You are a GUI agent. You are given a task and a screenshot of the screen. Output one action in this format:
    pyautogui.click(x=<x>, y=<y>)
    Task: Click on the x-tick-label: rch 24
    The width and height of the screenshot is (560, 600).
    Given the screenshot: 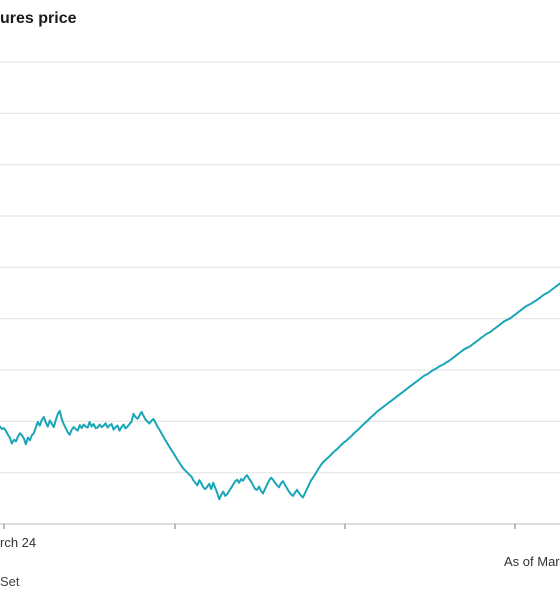 What is the action you would take?
    pyautogui.click(x=18, y=542)
    